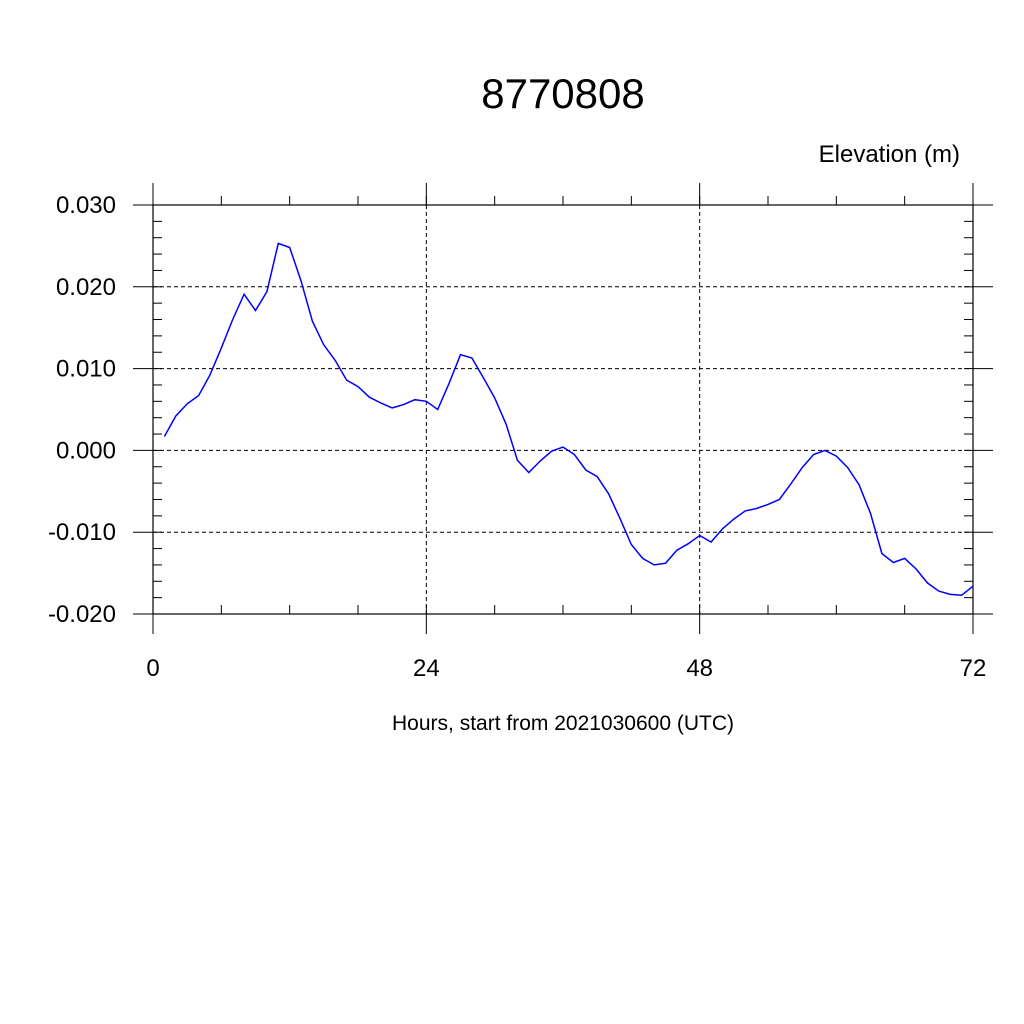 The height and width of the screenshot is (1024, 1024). Describe the element at coordinates (82, 614) in the screenshot. I see `y-tick-label: -0.020` at that location.